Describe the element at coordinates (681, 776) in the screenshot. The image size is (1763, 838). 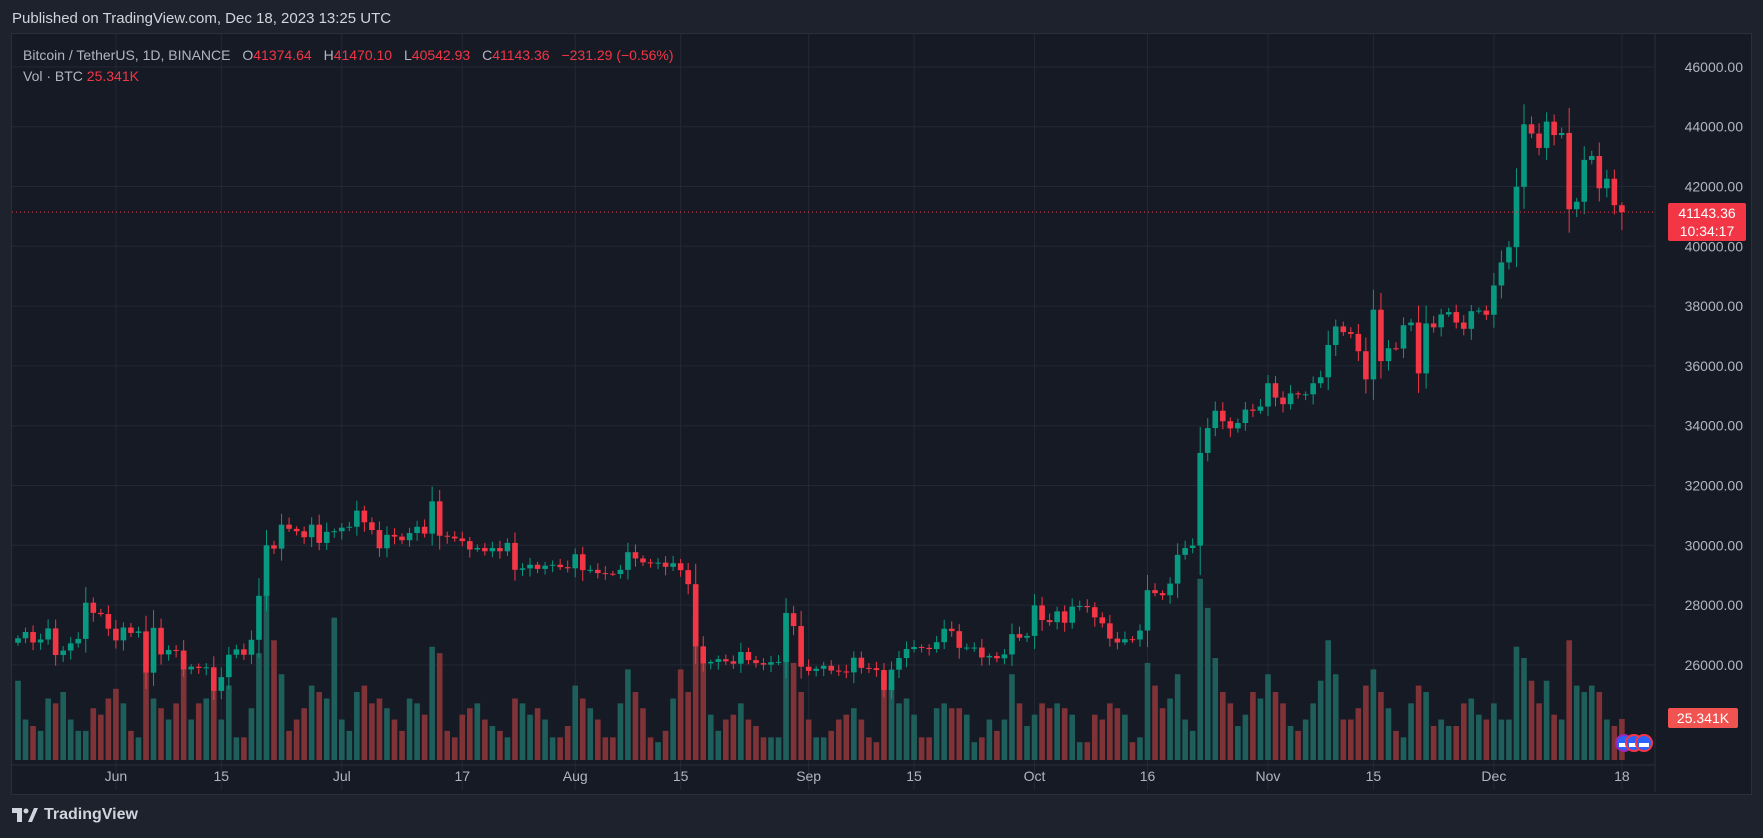
I see `time-axis-tick: 15` at that location.